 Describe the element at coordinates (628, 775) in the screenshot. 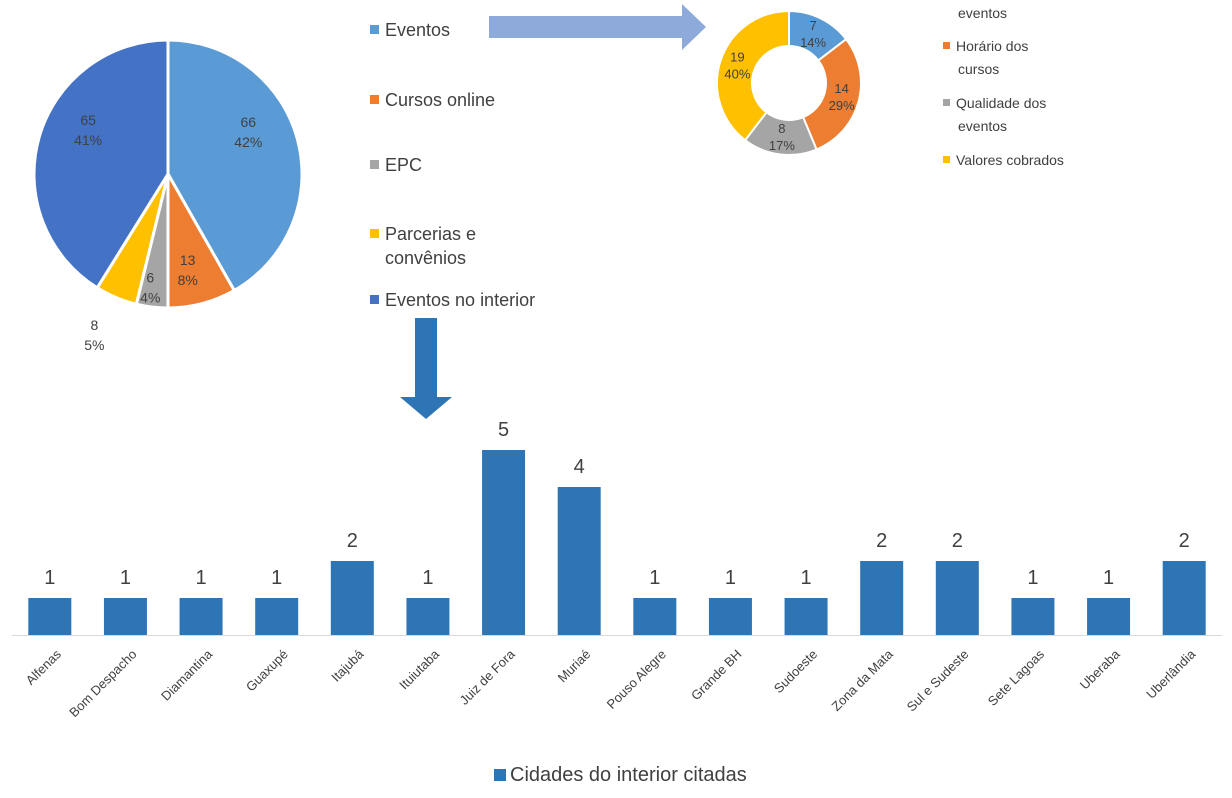

I see `legend-label: Cidades do interior citadas` at that location.